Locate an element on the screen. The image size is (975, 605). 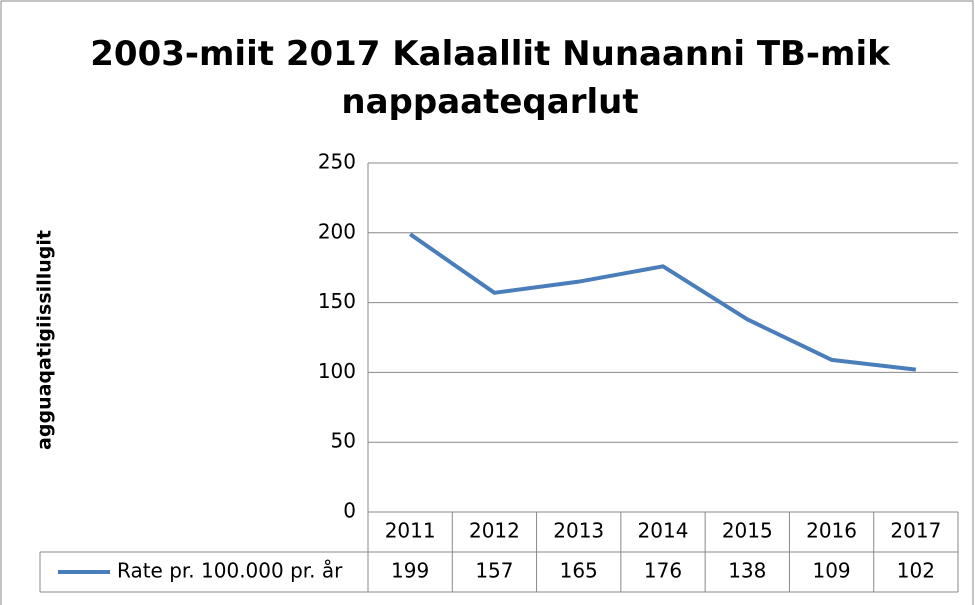
x-tick-label: 2012 is located at coordinates (494, 531).